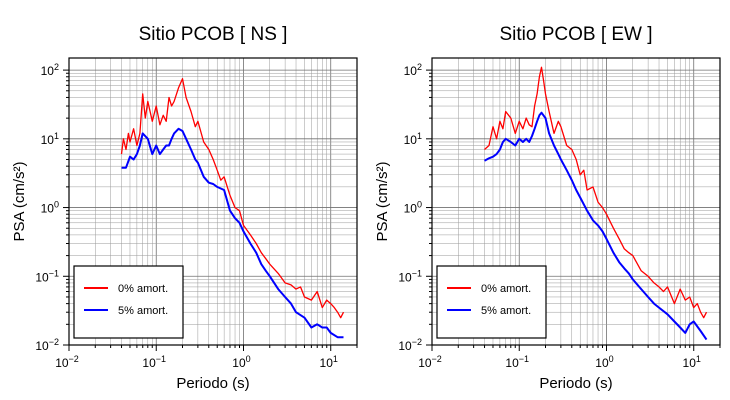 This screenshot has width=730, height=400. Describe the element at coordinates (575, 34) in the screenshot. I see `chart-title: Sitio PCOB [ EW ]` at that location.